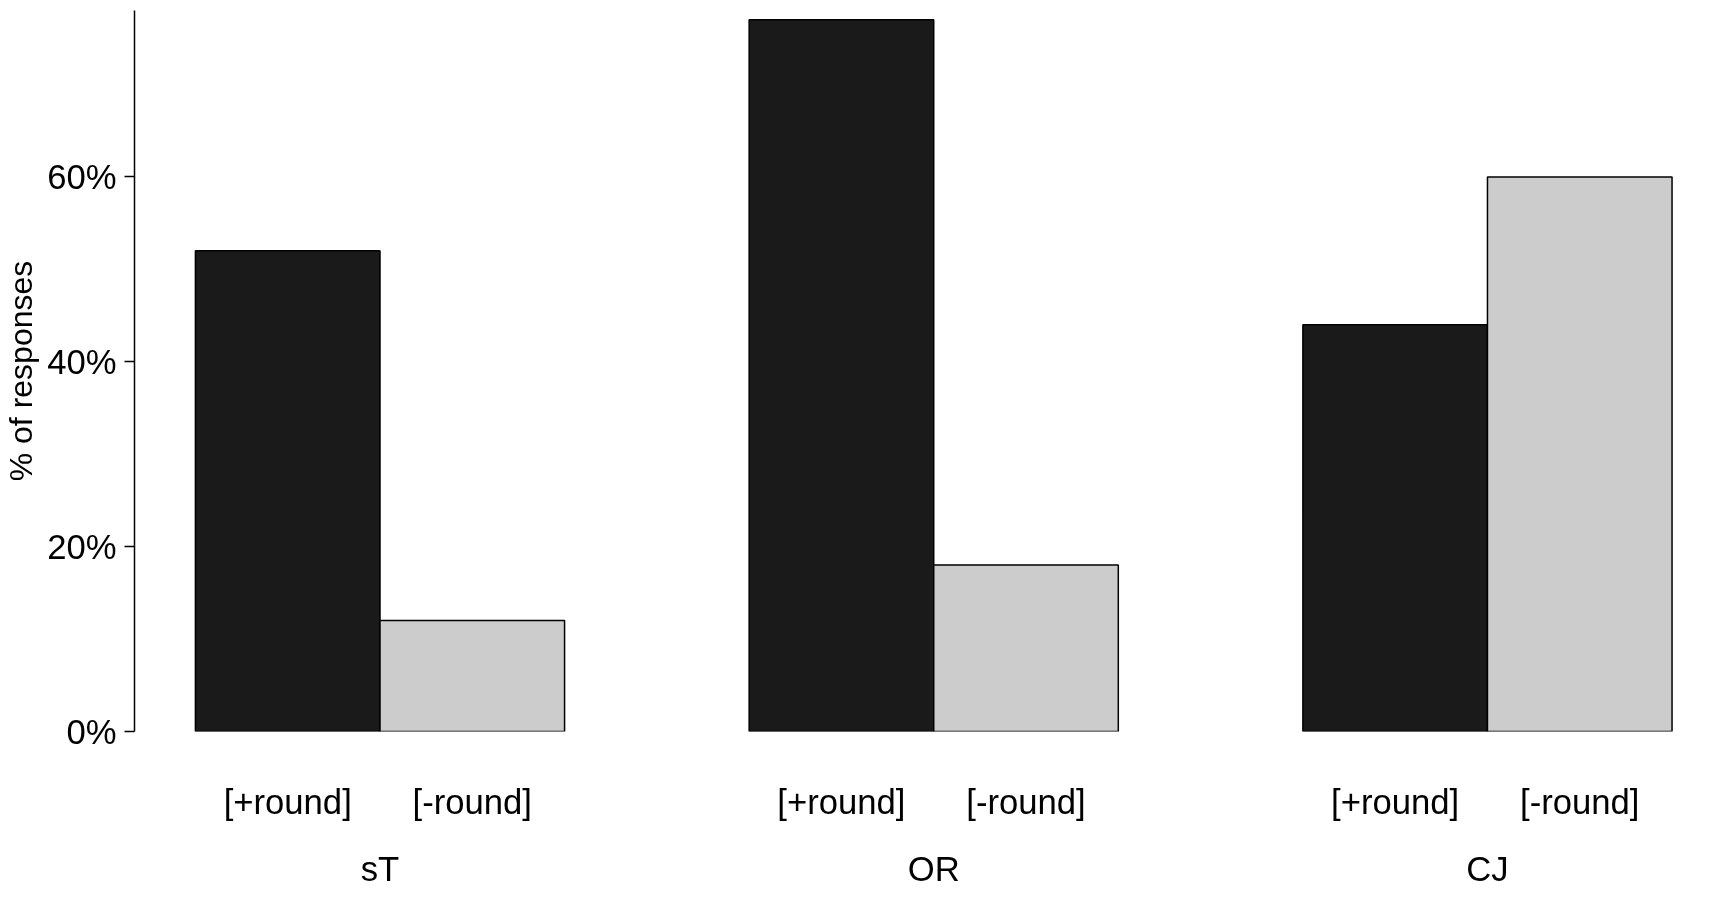  I want to click on y-tick-label: 0%, so click(91, 731).